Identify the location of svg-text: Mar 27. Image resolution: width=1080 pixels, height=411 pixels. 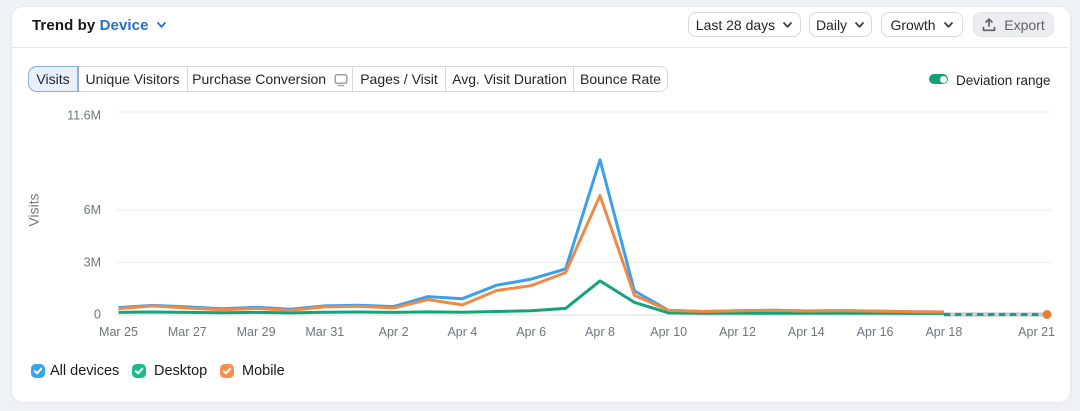
(187, 332).